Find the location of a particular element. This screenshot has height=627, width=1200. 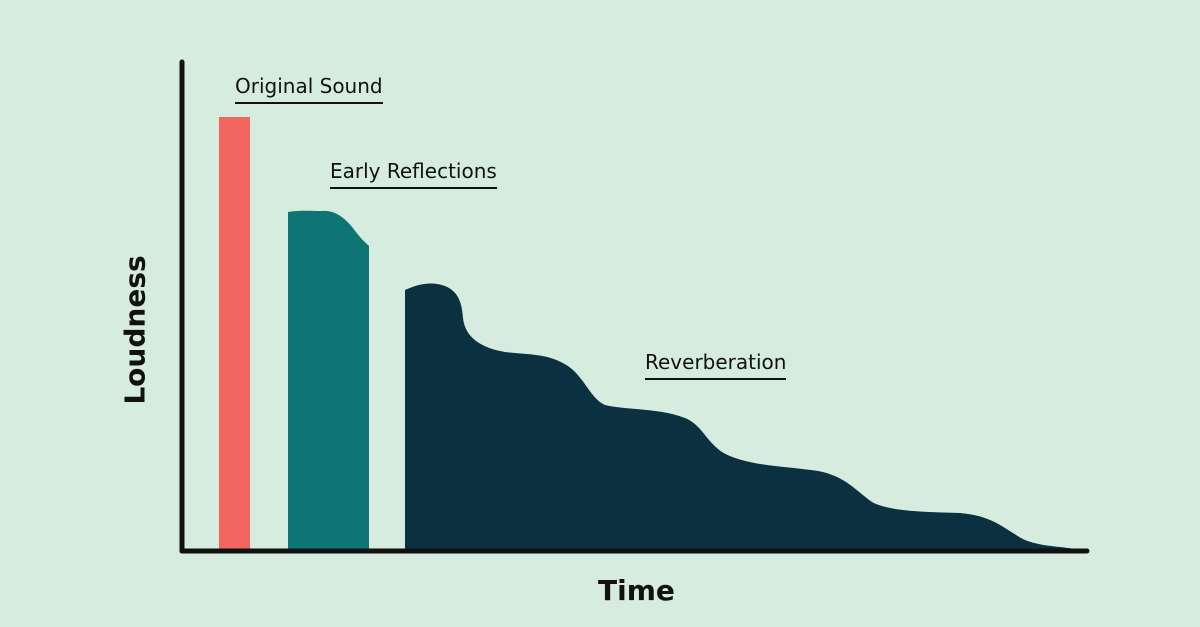

reverberation-underline is located at coordinates (716, 379).